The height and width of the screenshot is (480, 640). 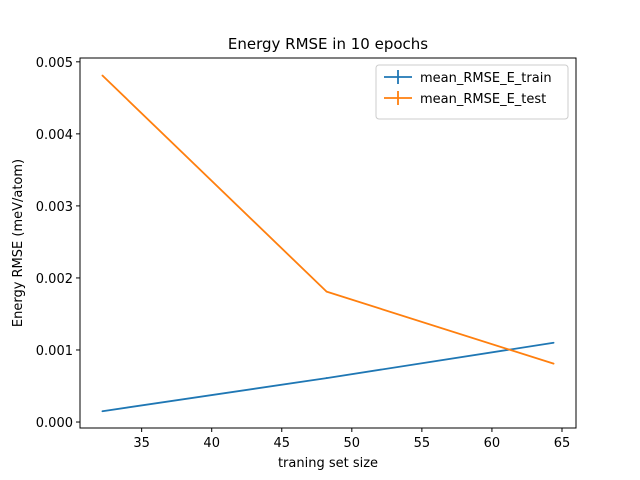 What do you see at coordinates (54, 63) in the screenshot?
I see `y-tick-label: 0.005` at bounding box center [54, 63].